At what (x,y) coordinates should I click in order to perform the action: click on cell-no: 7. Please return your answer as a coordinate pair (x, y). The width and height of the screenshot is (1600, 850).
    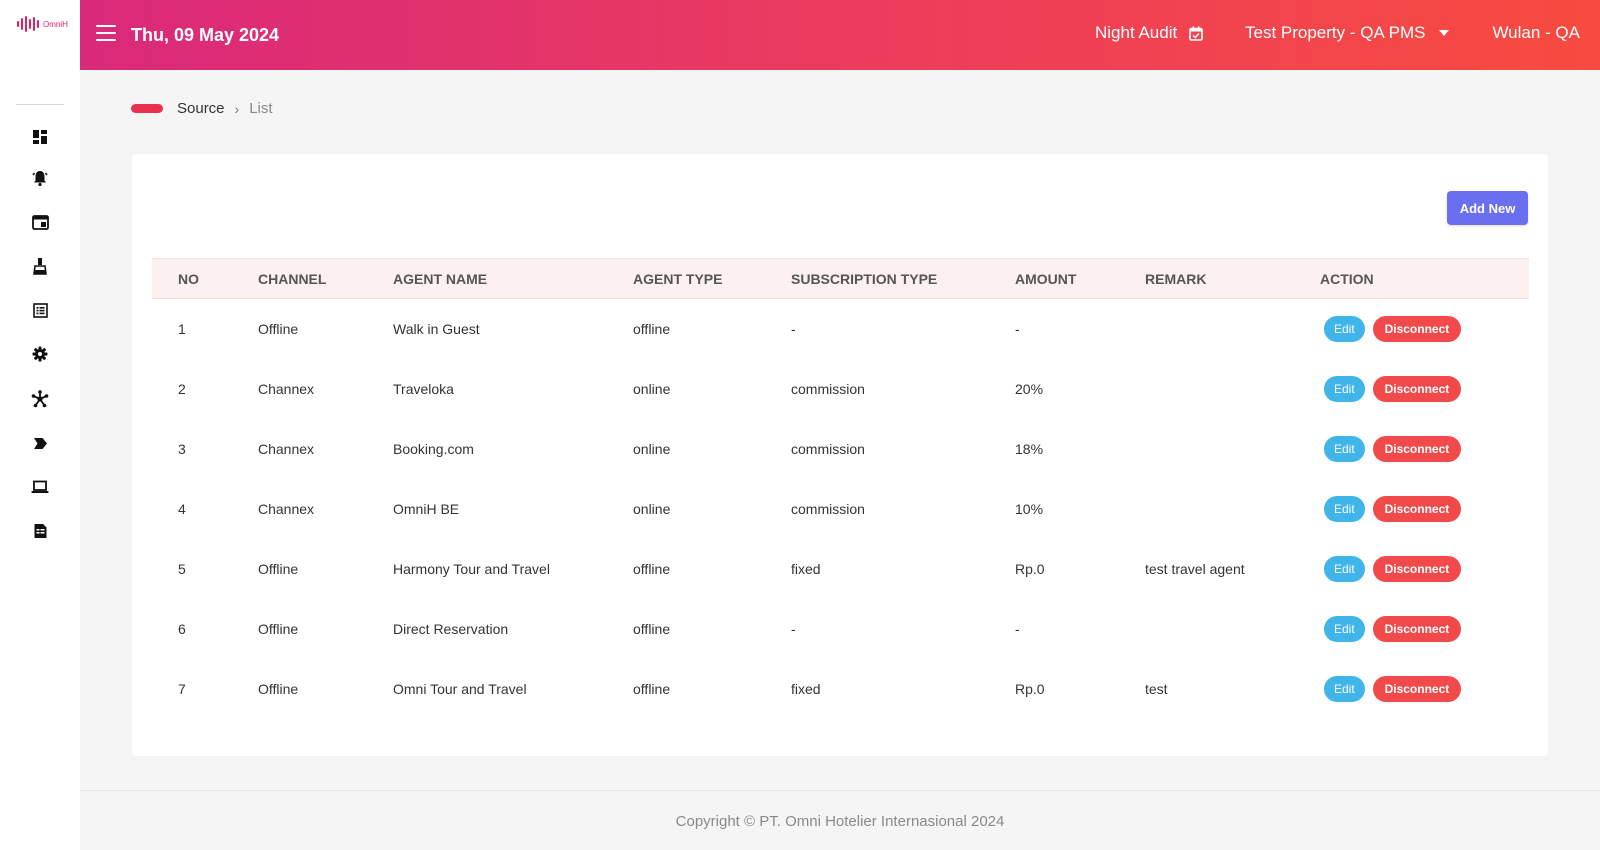
    Looking at the image, I should click on (182, 688).